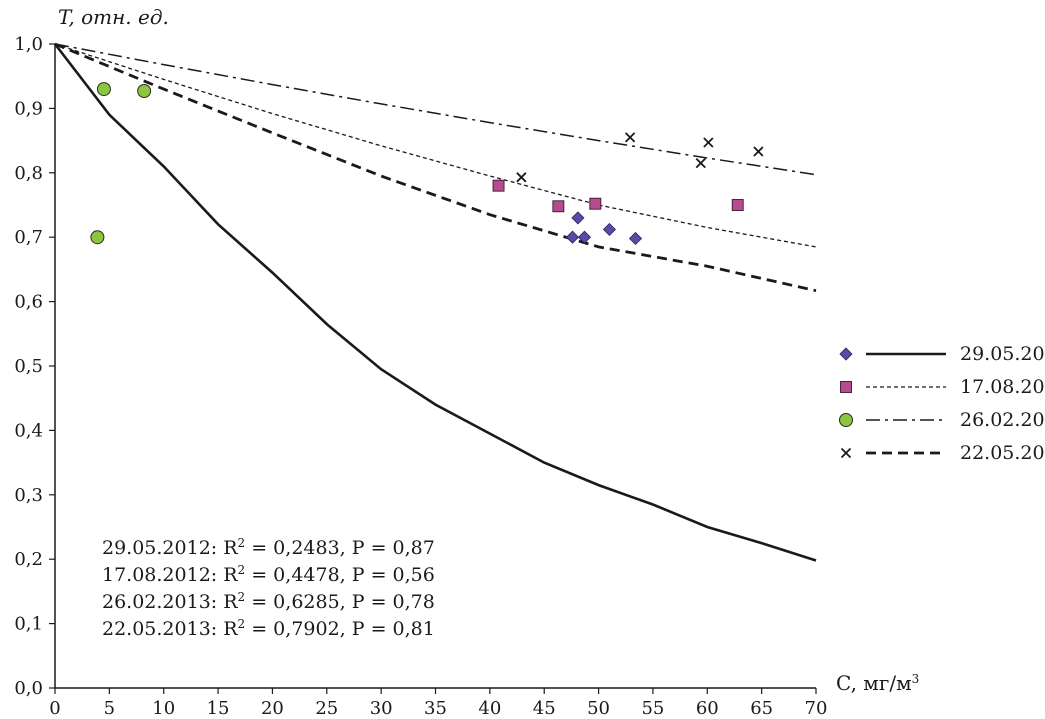  I want to click on point-22.05.2013-1-b, so click(630, 137).